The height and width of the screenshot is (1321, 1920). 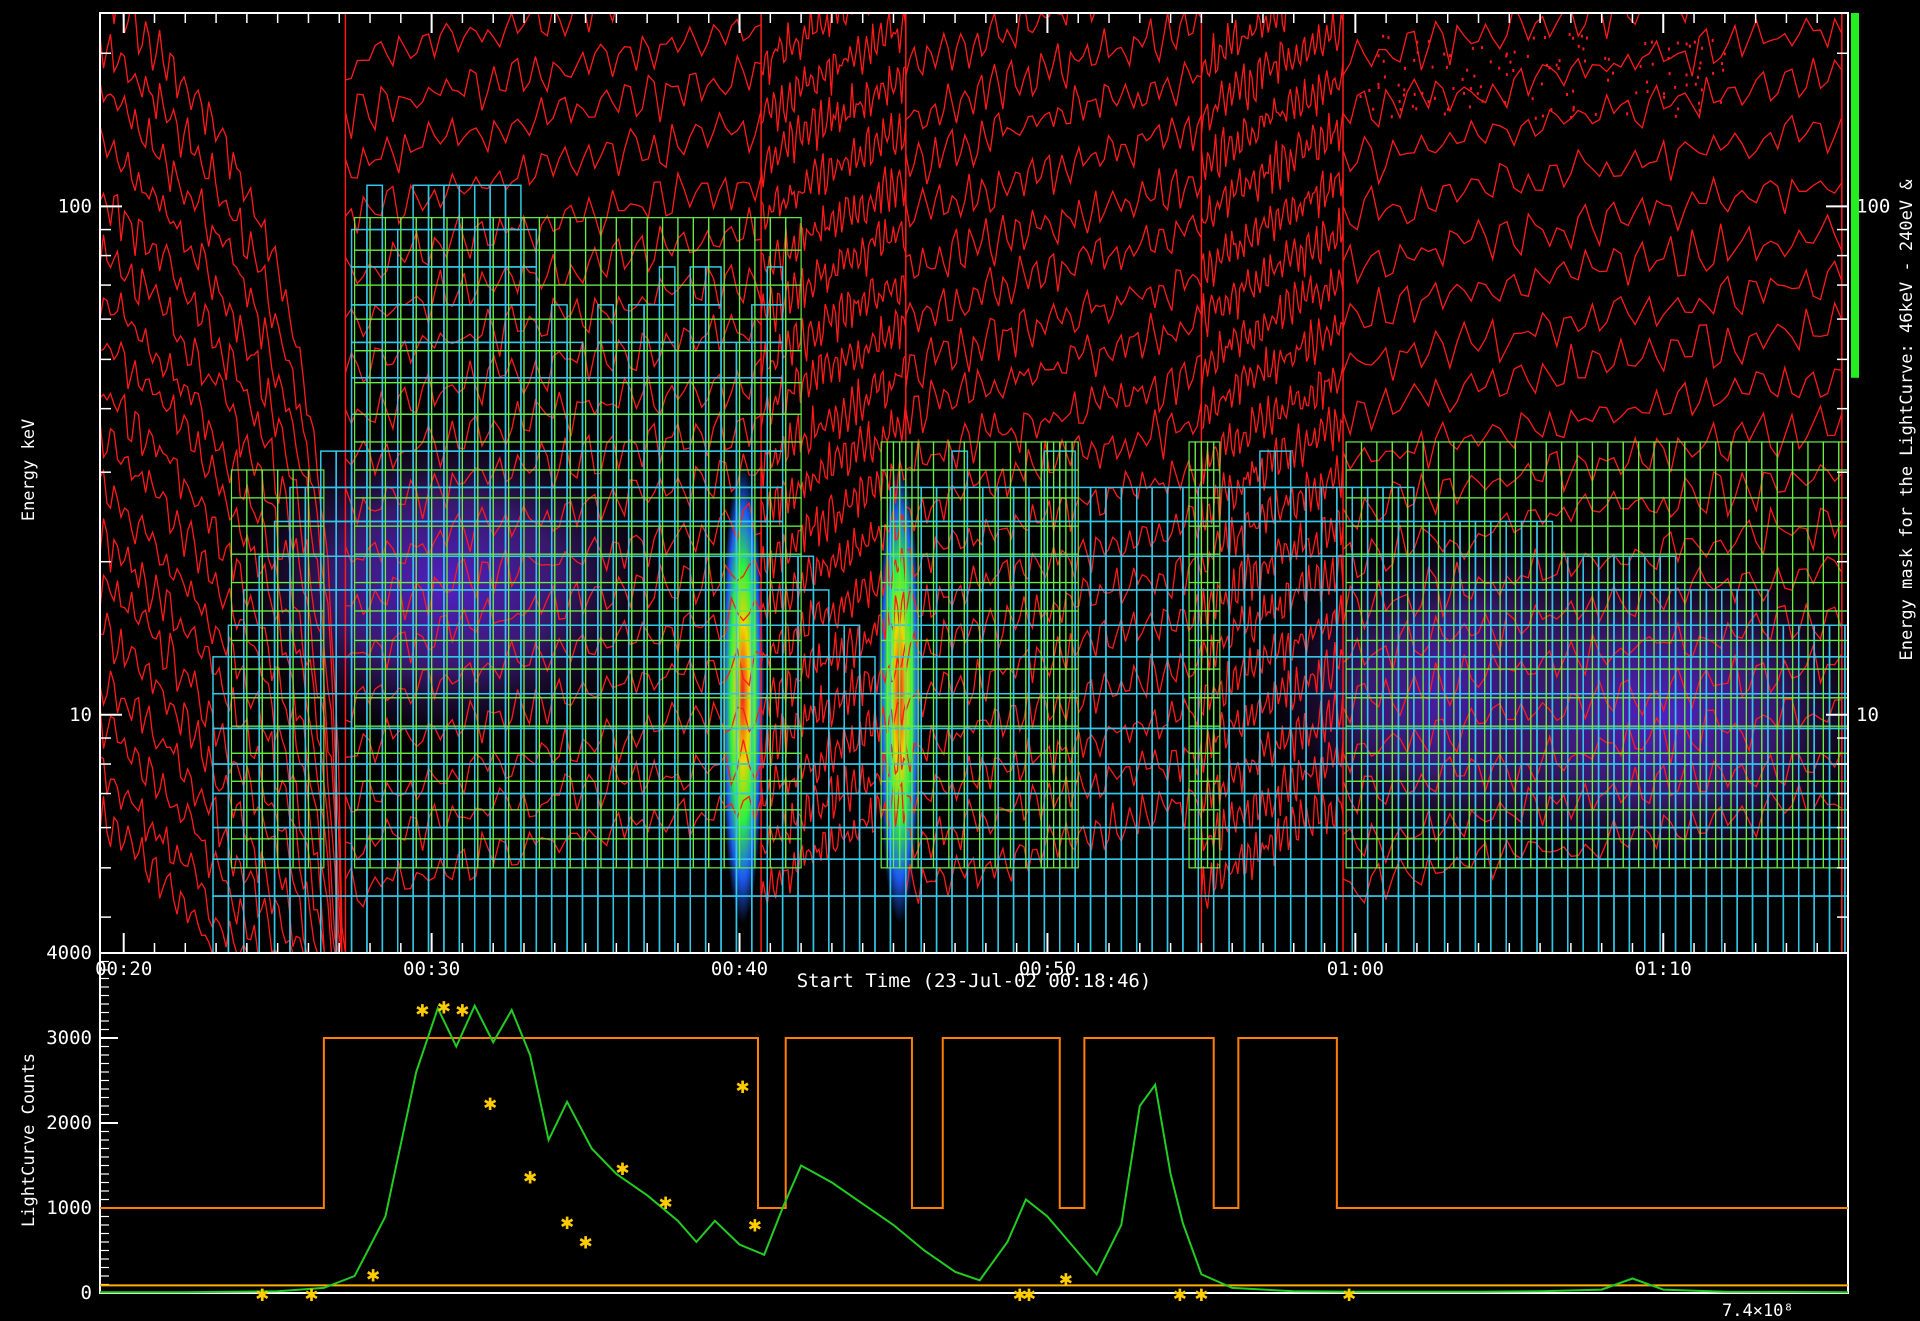 What do you see at coordinates (1867, 715) in the screenshot?
I see `y-tick-label-right: 10` at bounding box center [1867, 715].